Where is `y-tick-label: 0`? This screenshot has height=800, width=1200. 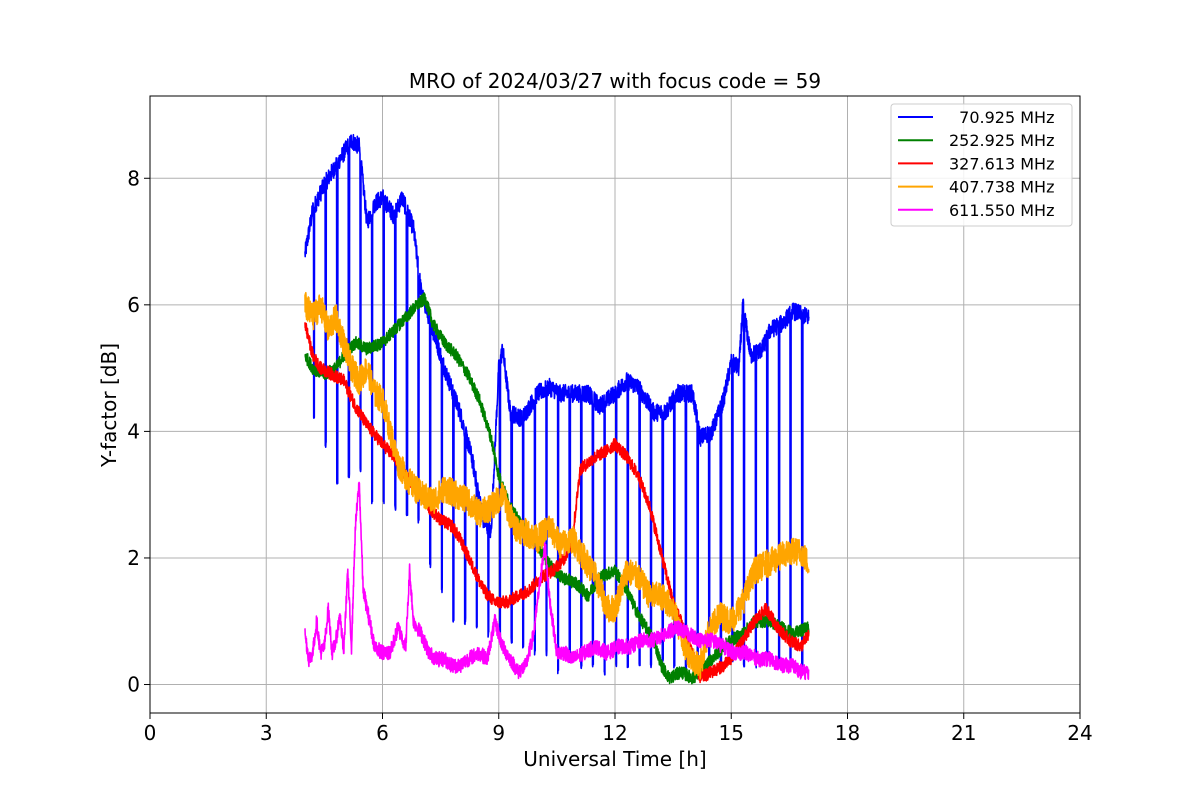
y-tick-label: 0 is located at coordinates (133, 685).